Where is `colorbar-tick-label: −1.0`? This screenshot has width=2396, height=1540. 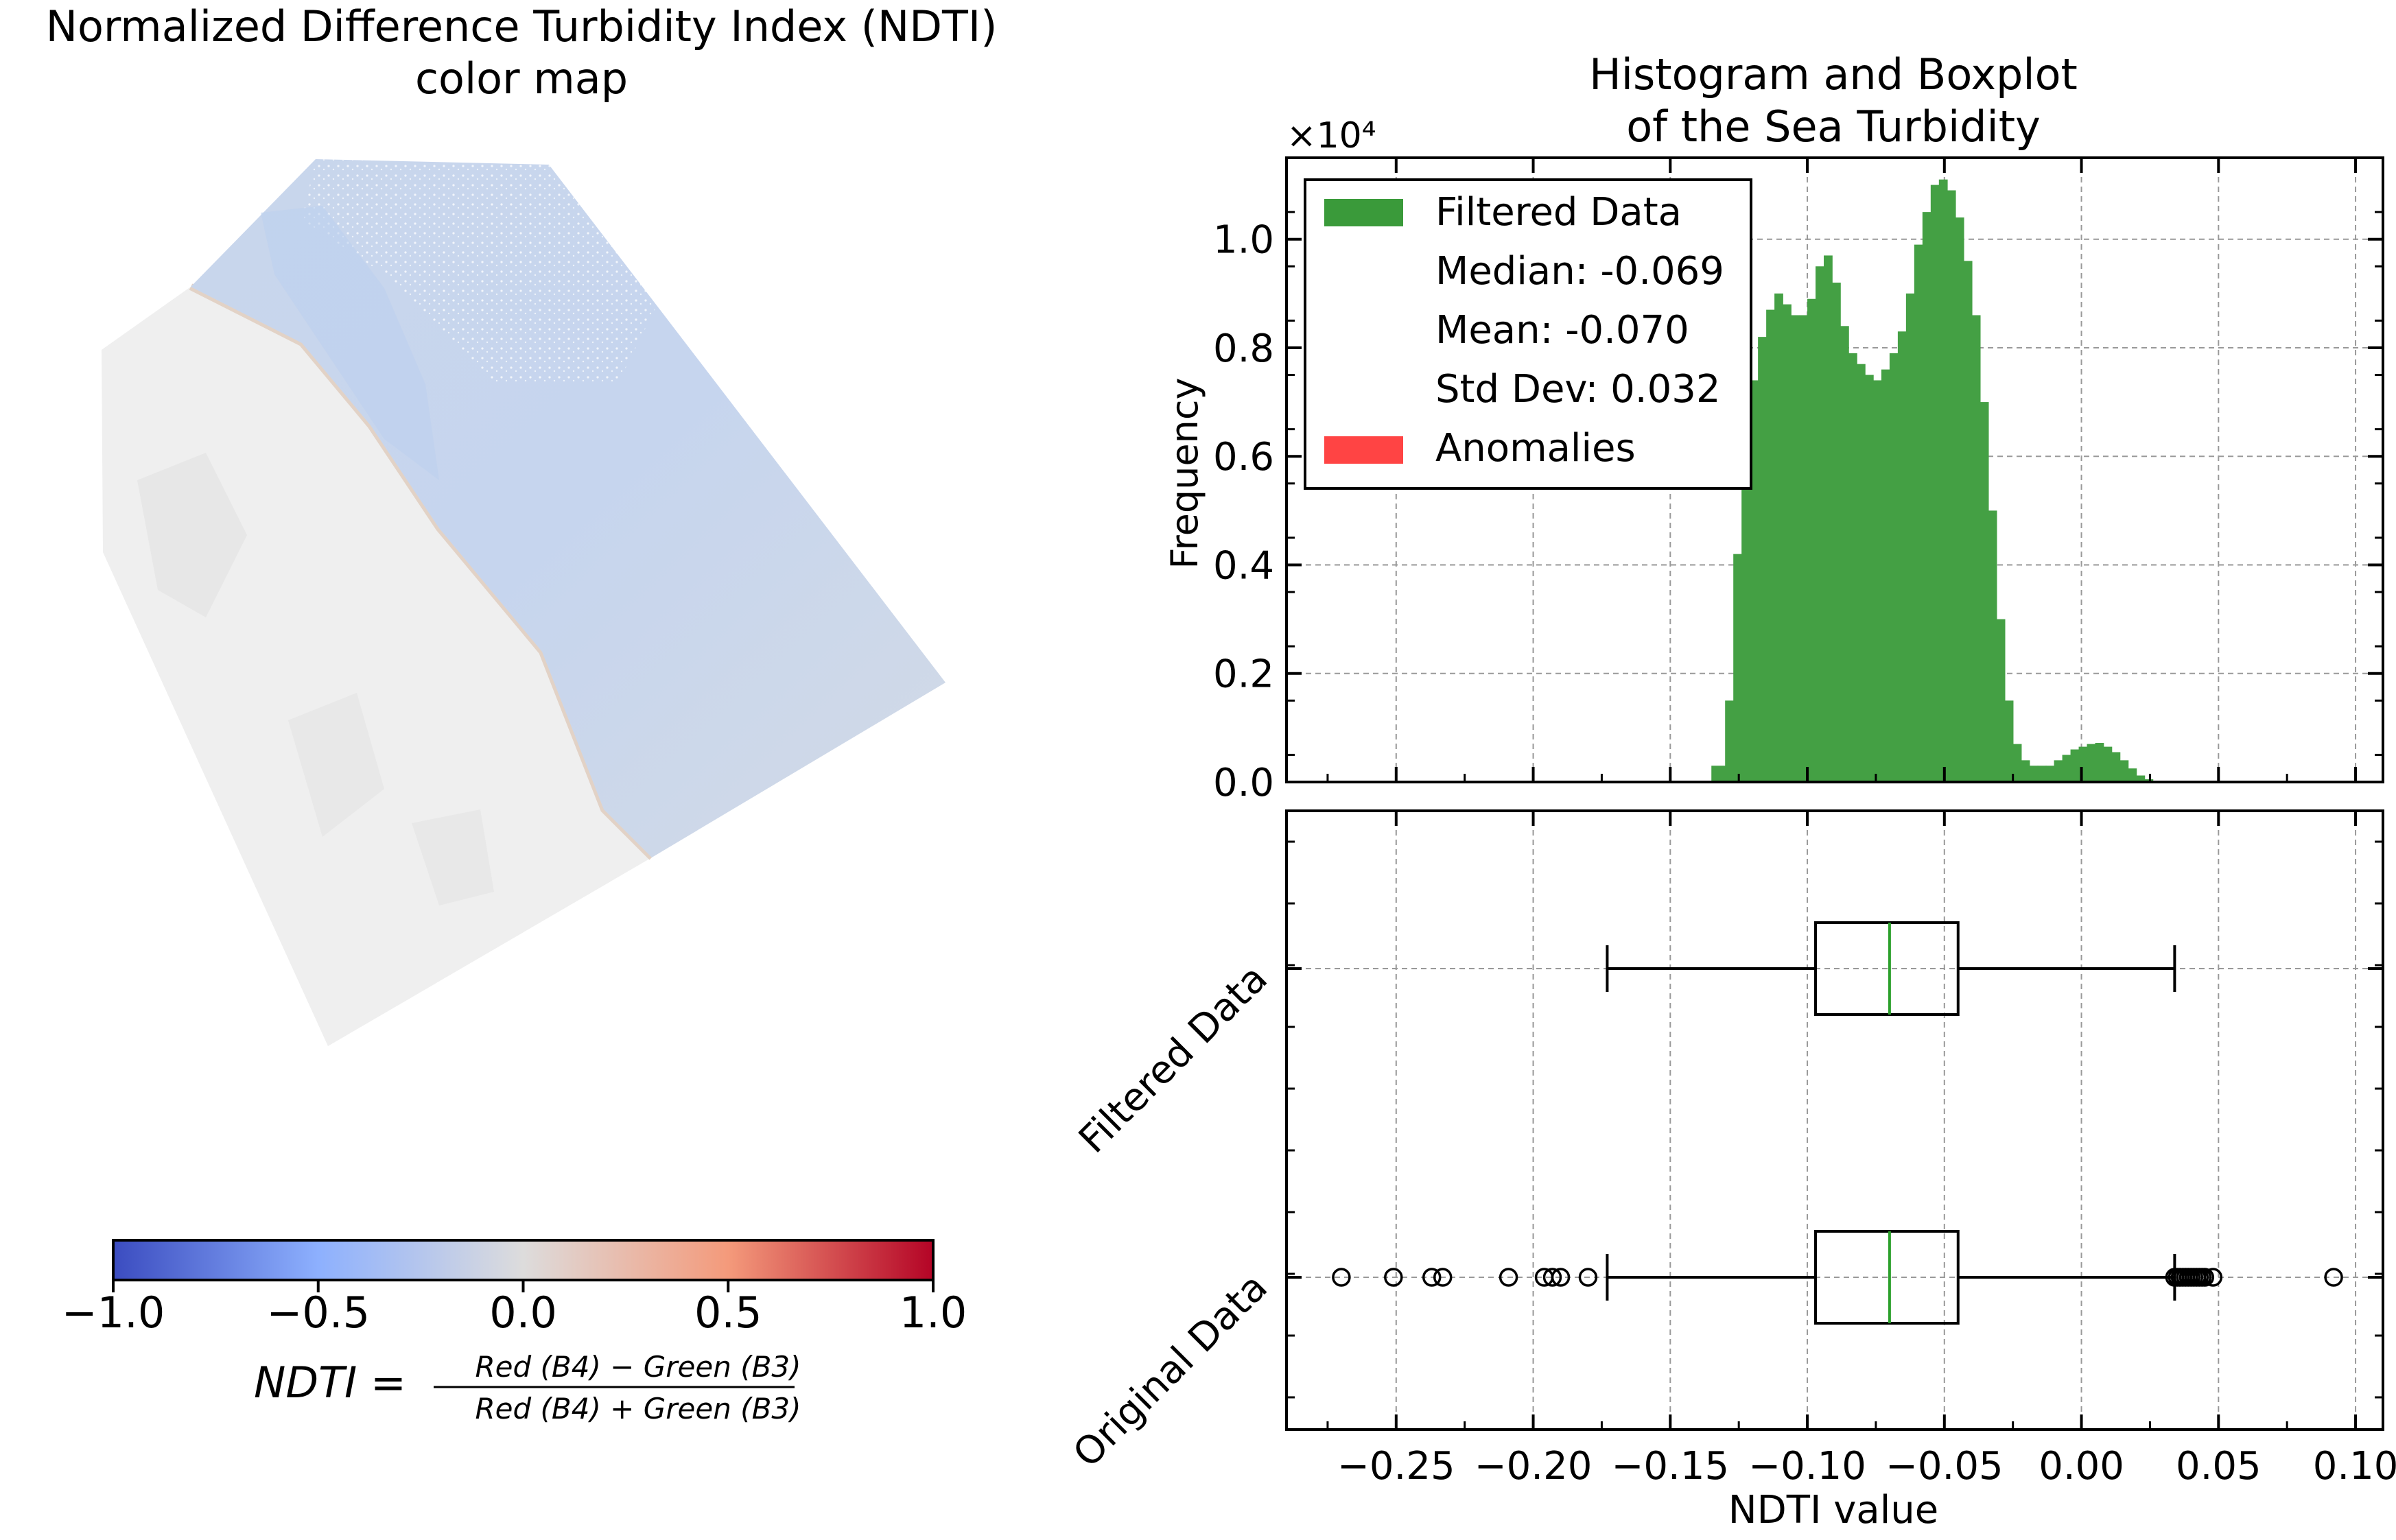
colorbar-tick-label: −1.0 is located at coordinates (113, 1313).